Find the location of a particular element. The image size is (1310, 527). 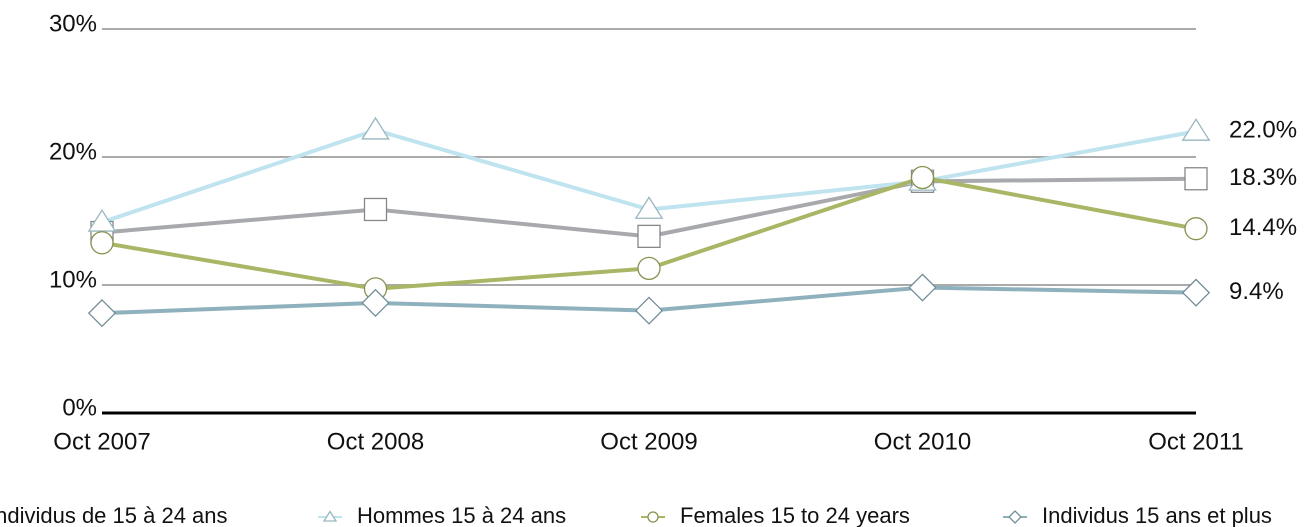

x-tick-label: Oct 2008 is located at coordinates (375, 441).